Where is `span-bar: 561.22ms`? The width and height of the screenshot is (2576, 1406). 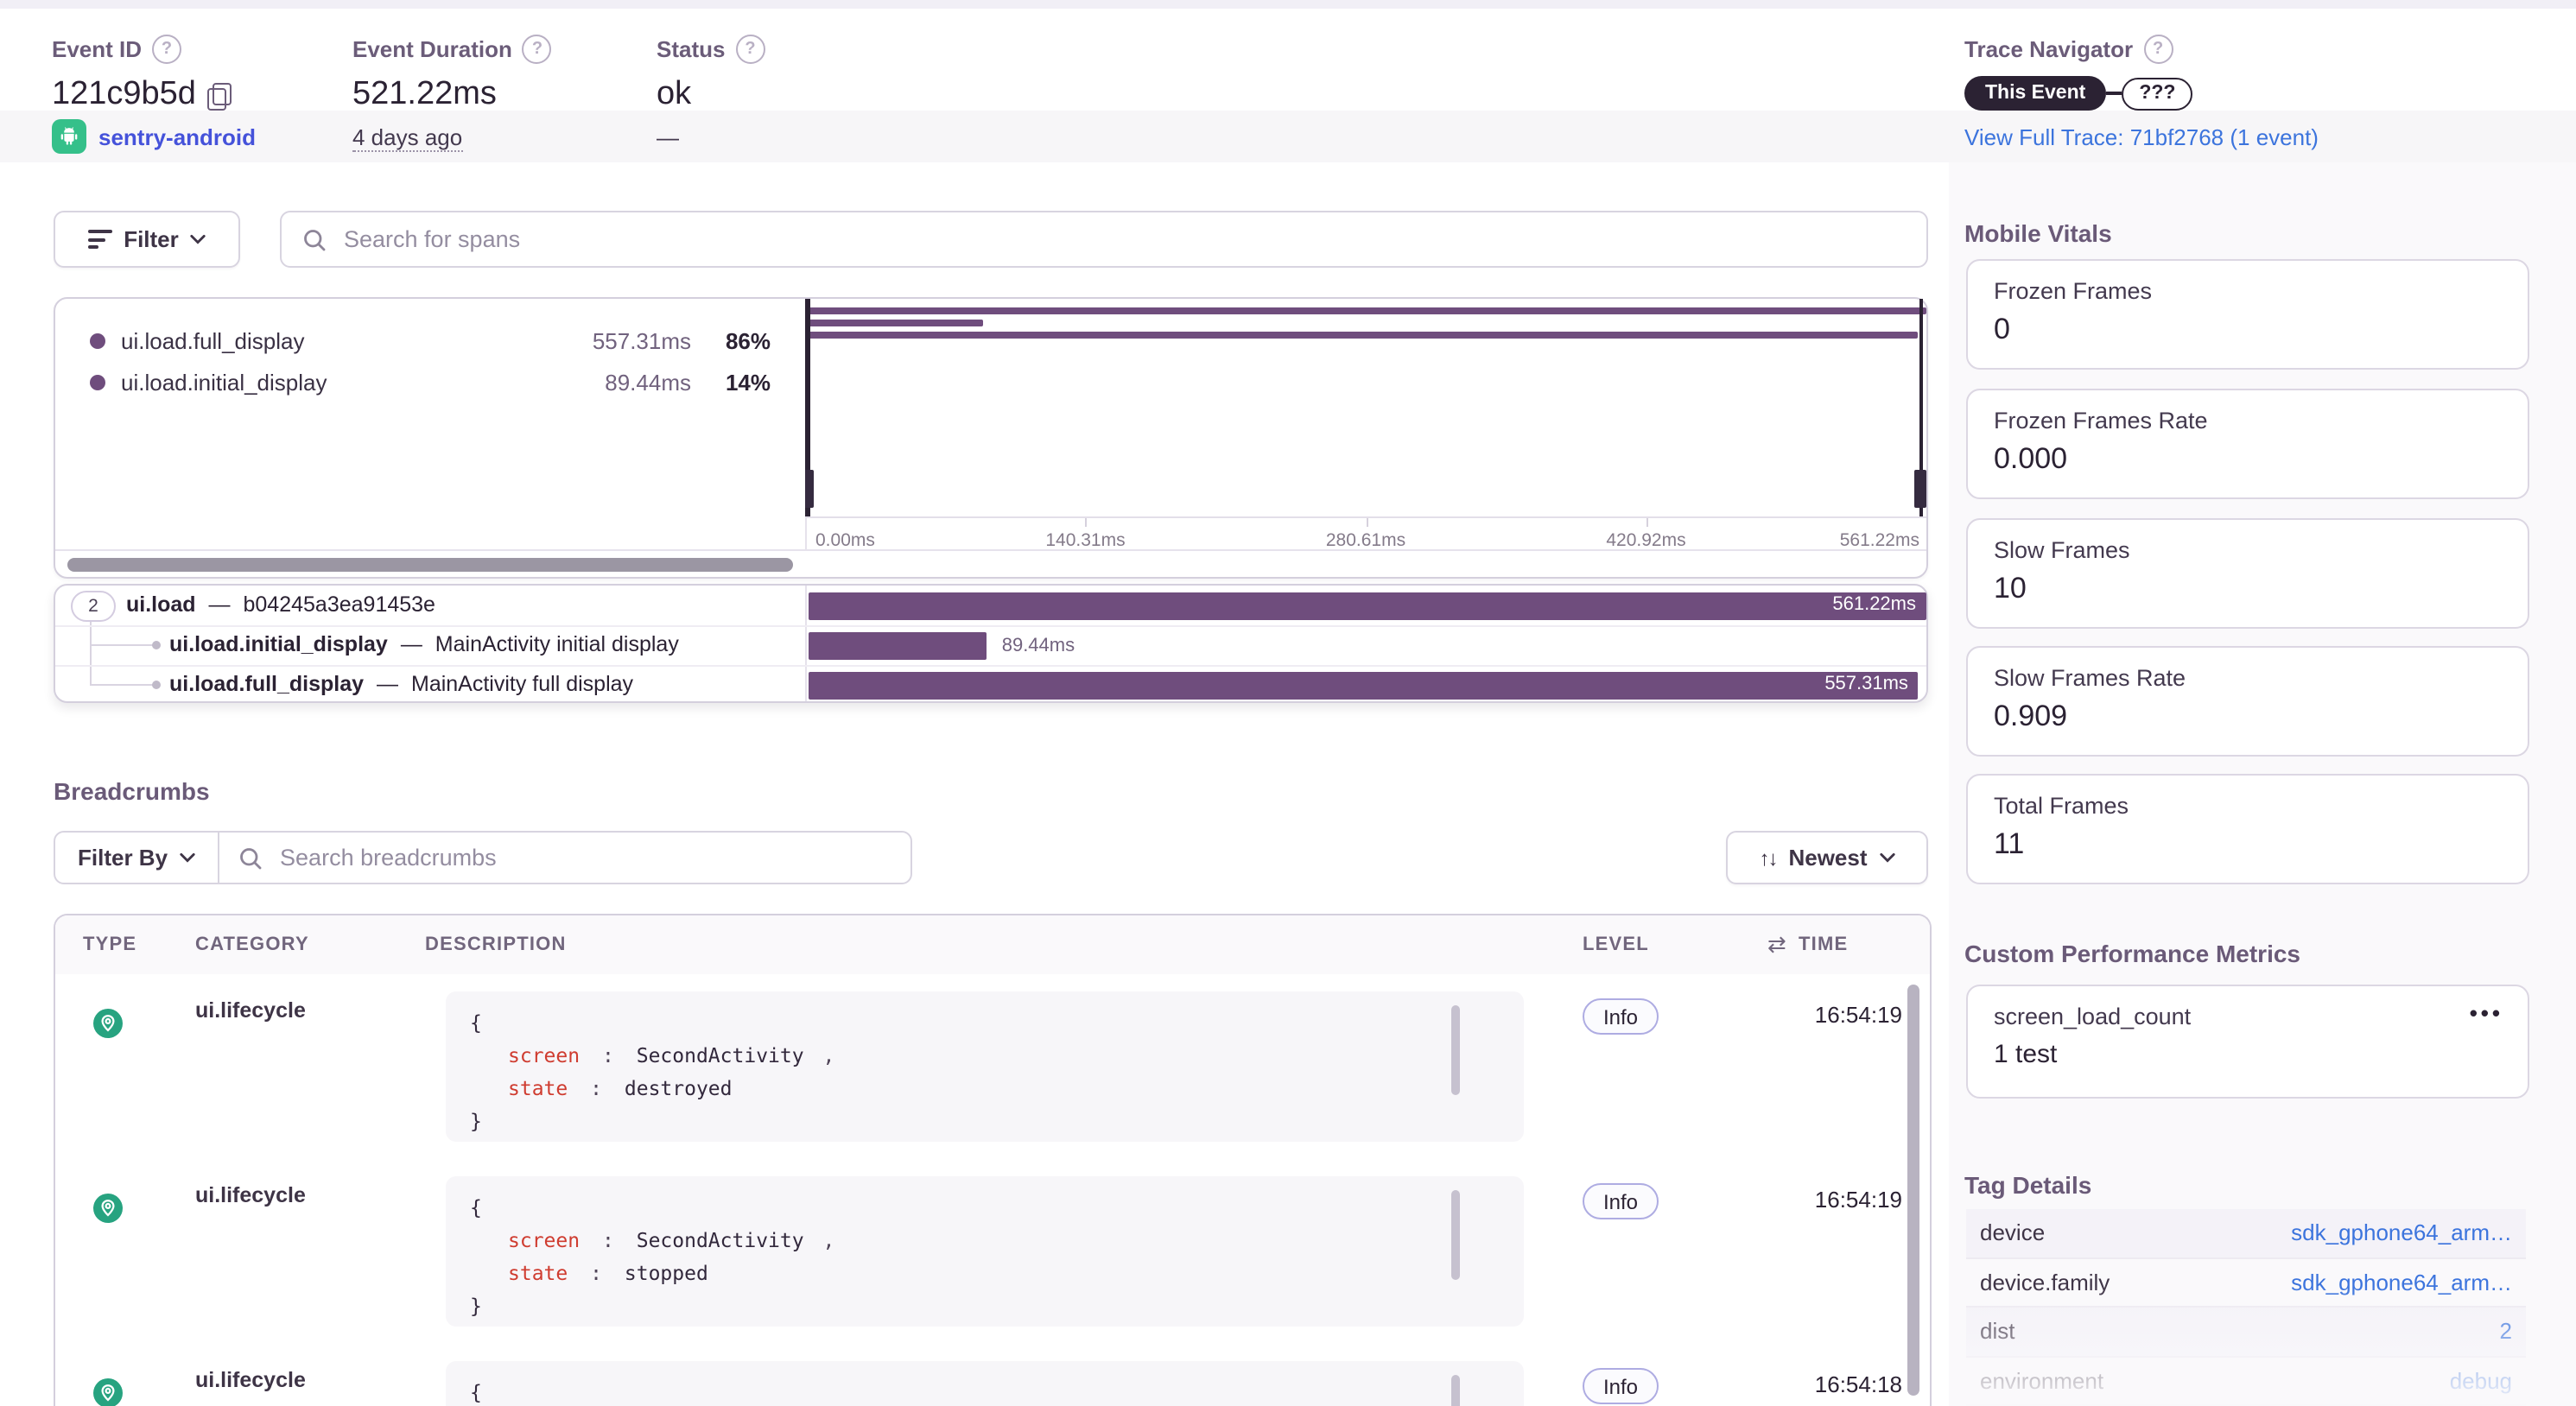
span-bar: 561.22ms is located at coordinates (1367, 606).